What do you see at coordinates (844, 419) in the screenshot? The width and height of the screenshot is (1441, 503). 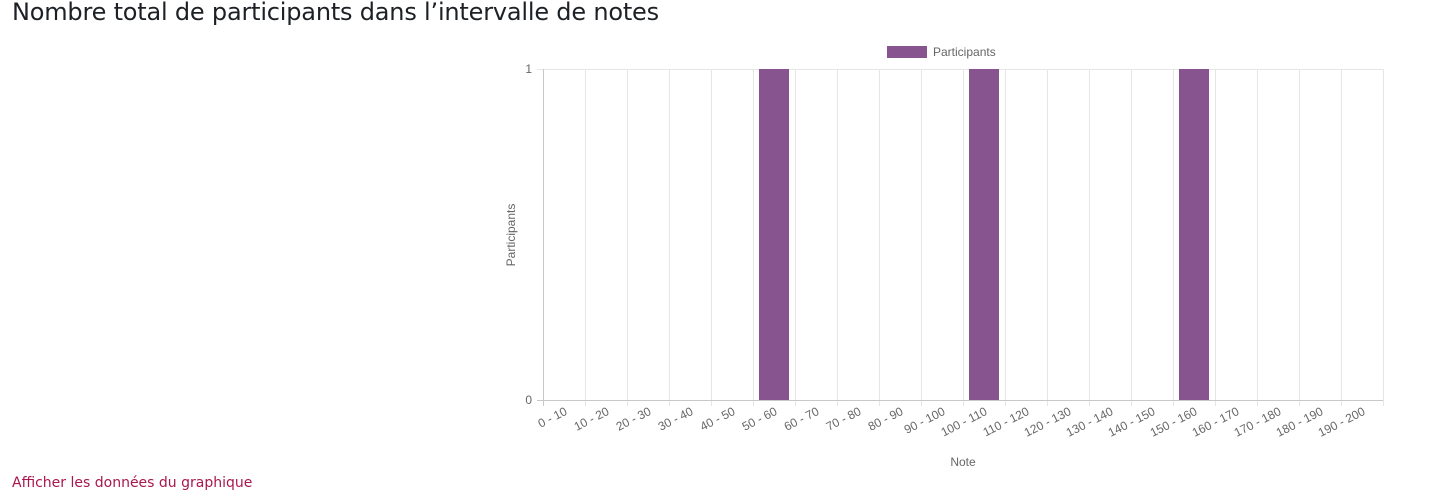 I see `x-tick-label: 70 - 80` at bounding box center [844, 419].